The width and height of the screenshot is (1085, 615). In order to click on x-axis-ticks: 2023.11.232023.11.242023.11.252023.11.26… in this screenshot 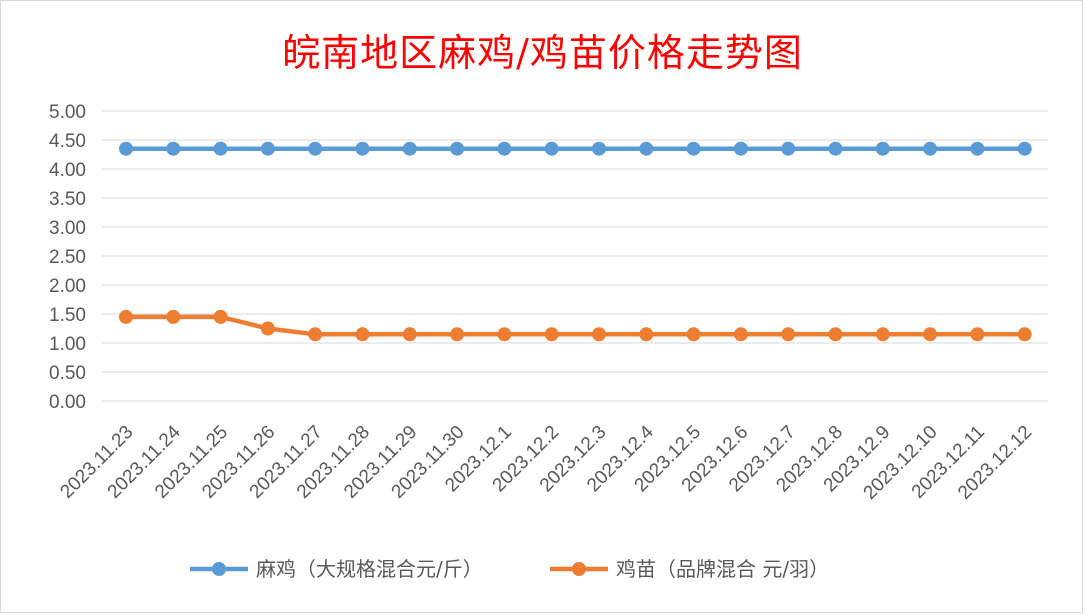, I will do `click(546, 462)`.